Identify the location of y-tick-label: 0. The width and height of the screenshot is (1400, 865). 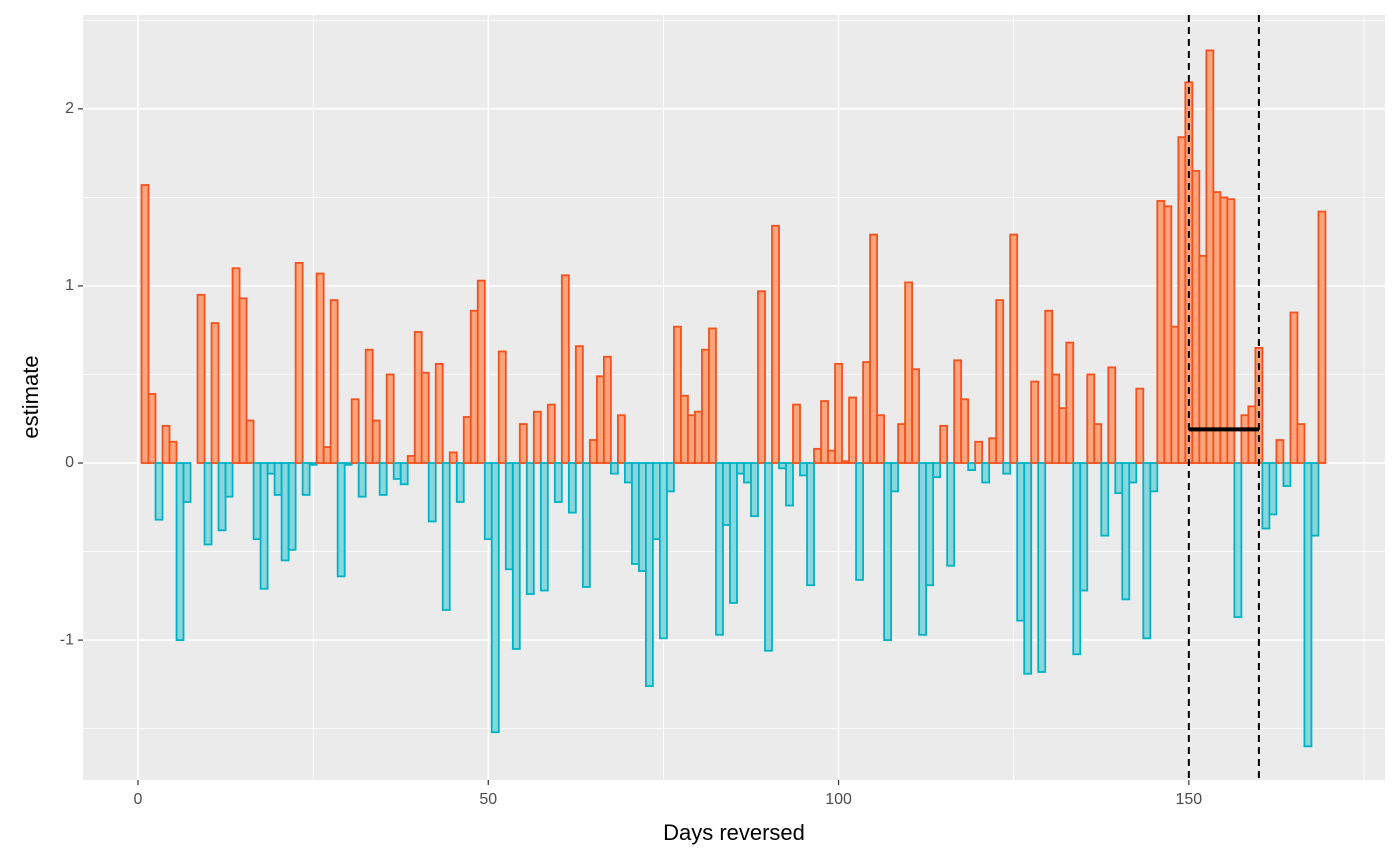
(69, 462).